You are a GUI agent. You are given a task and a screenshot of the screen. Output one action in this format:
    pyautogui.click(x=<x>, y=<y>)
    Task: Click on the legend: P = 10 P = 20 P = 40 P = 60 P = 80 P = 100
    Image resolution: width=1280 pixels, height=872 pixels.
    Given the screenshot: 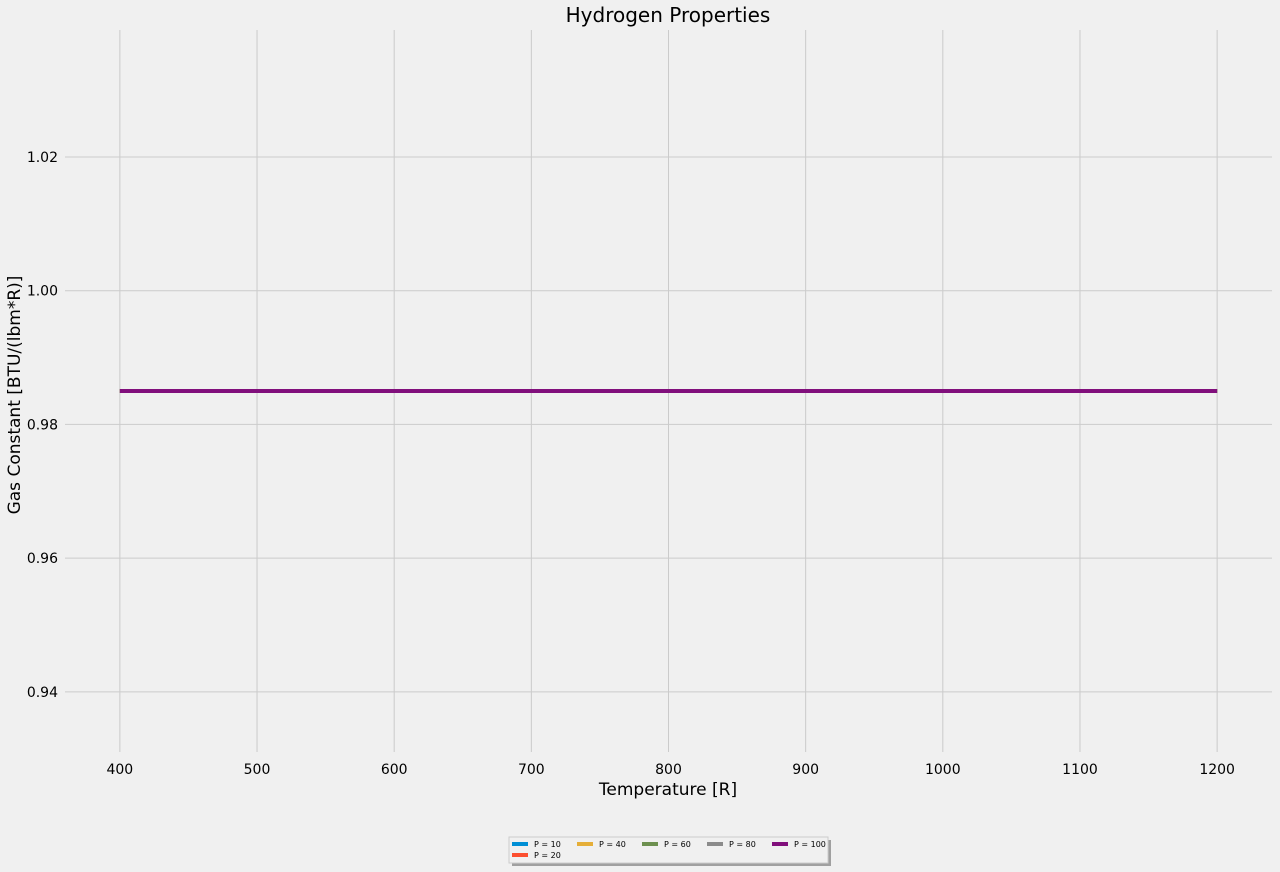 What is the action you would take?
    pyautogui.click(x=669, y=851)
    